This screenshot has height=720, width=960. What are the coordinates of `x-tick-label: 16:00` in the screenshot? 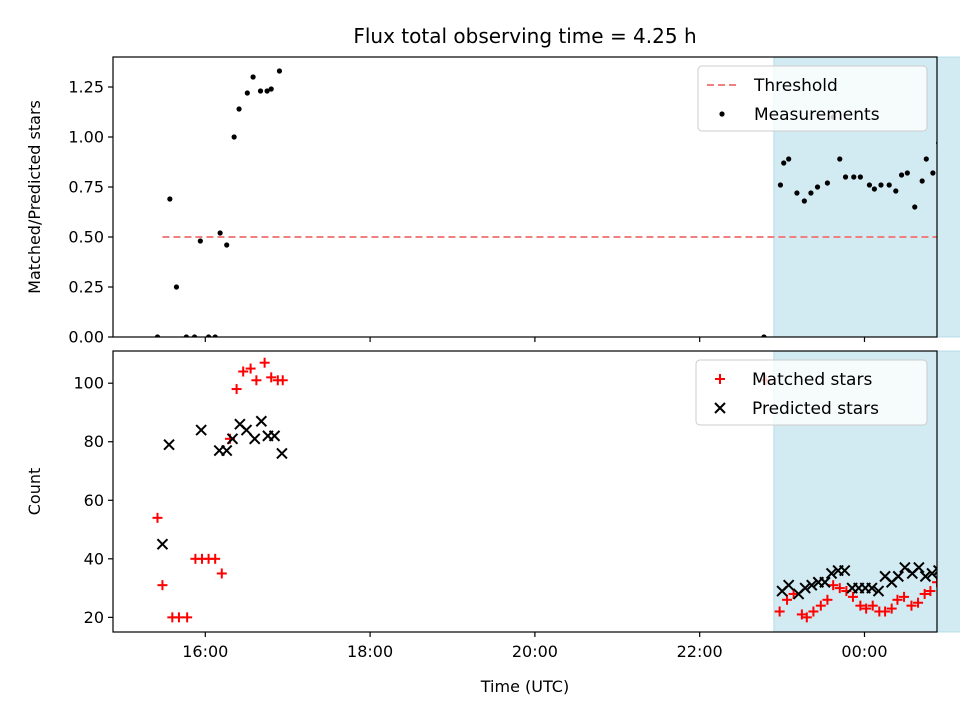 It's located at (205, 651).